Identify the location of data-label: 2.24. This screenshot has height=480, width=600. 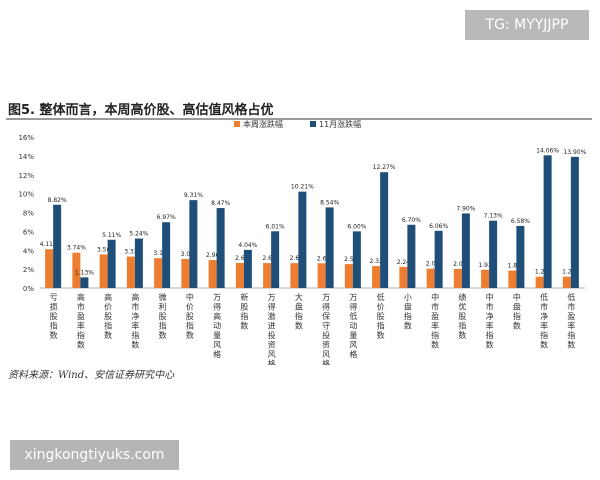
(404, 262).